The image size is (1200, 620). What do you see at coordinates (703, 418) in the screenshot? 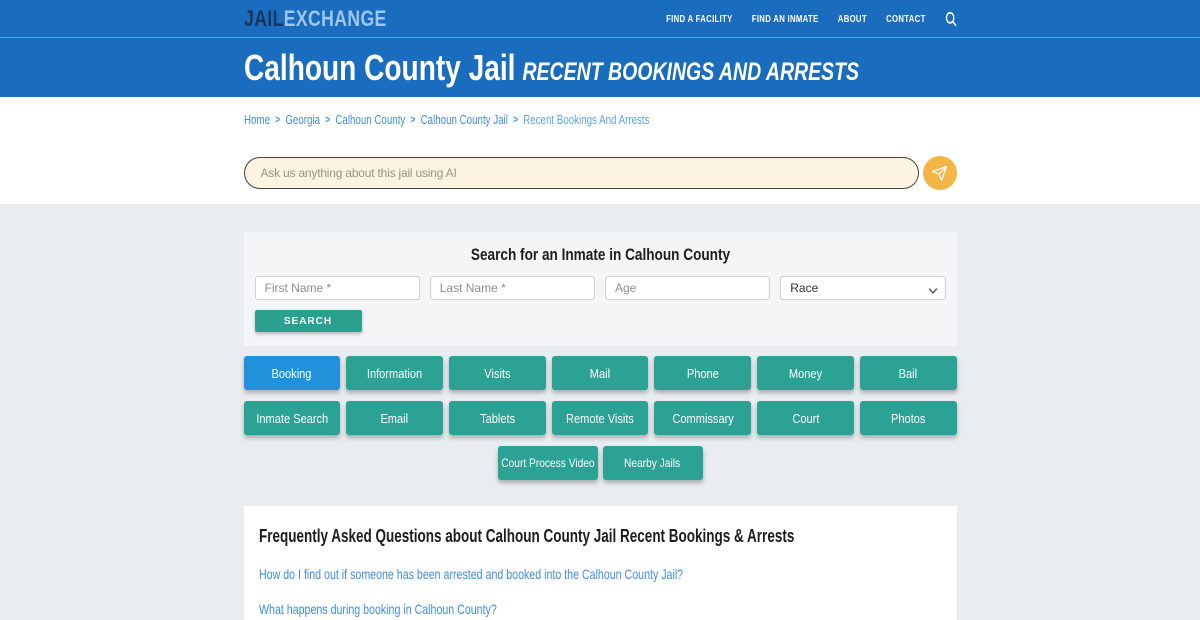
I see `action-button-commissary: Commissary` at bounding box center [703, 418].